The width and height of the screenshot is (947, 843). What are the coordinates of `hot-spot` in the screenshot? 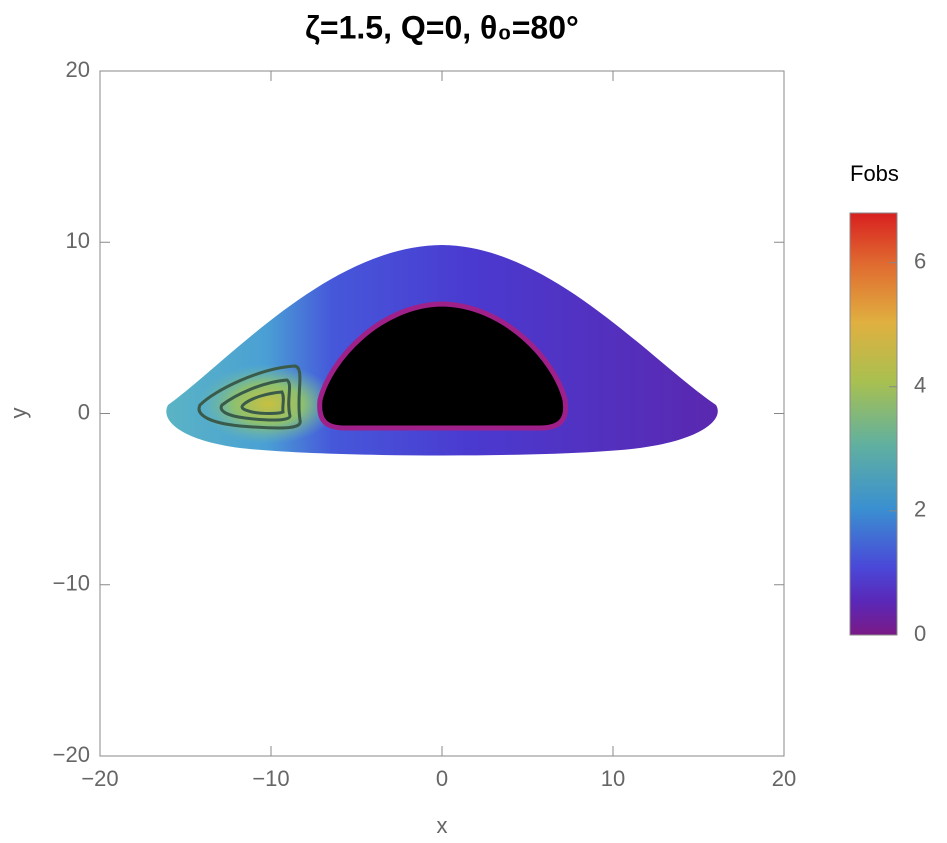 It's located at (268, 404).